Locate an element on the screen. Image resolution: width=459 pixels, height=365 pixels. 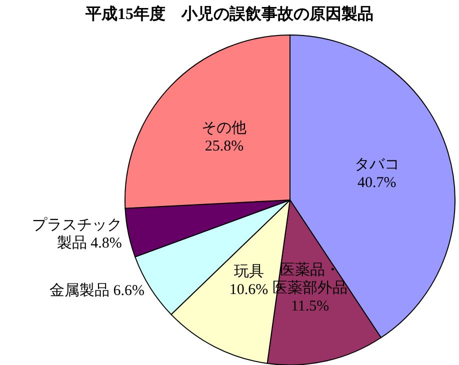
data-label: 10.6% is located at coordinates (248, 290).